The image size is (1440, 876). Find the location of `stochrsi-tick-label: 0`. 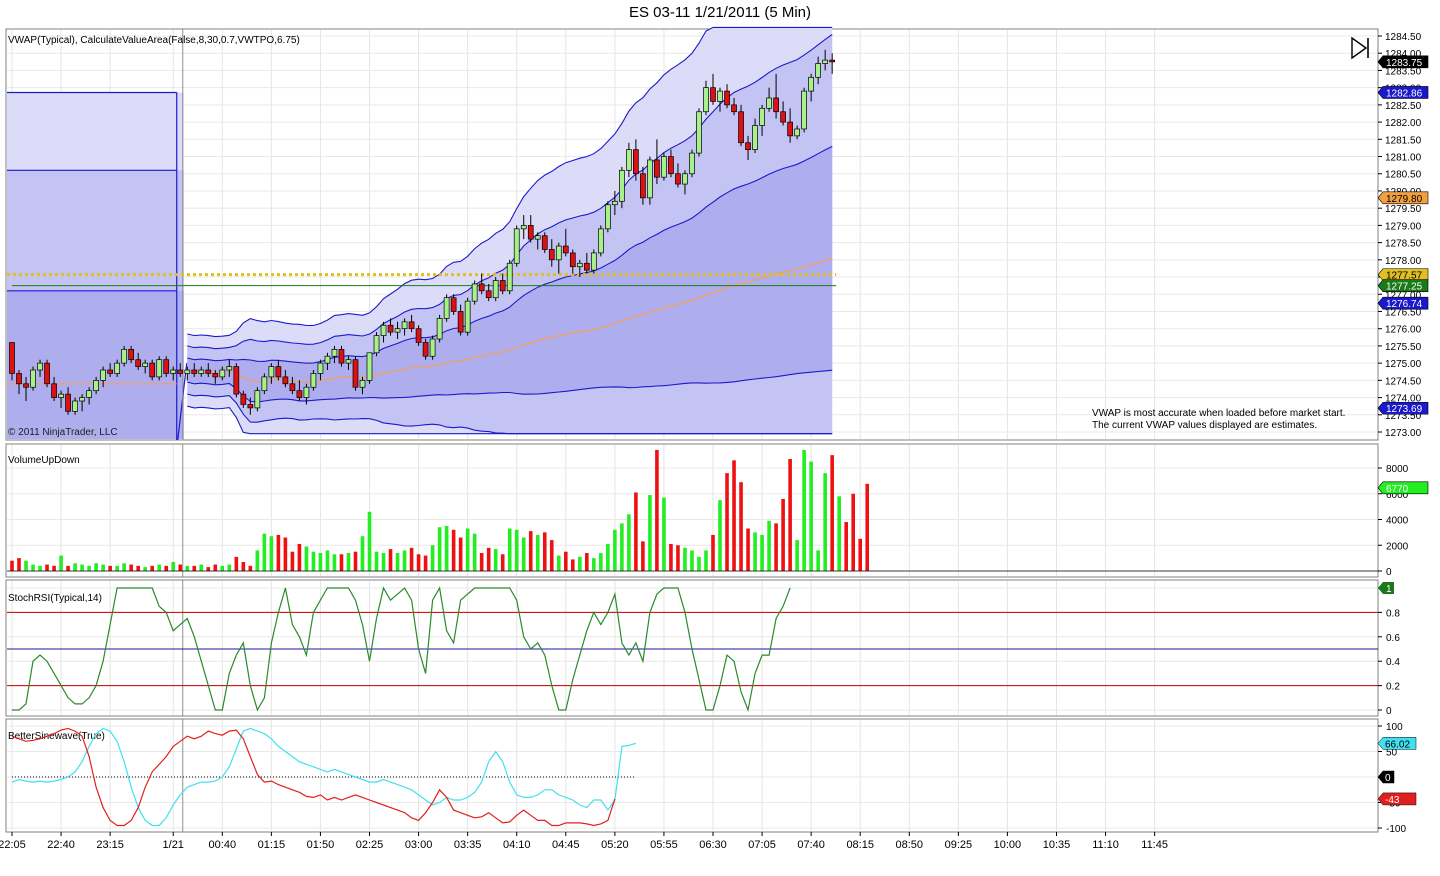

stochrsi-tick-label: 0 is located at coordinates (1389, 711).